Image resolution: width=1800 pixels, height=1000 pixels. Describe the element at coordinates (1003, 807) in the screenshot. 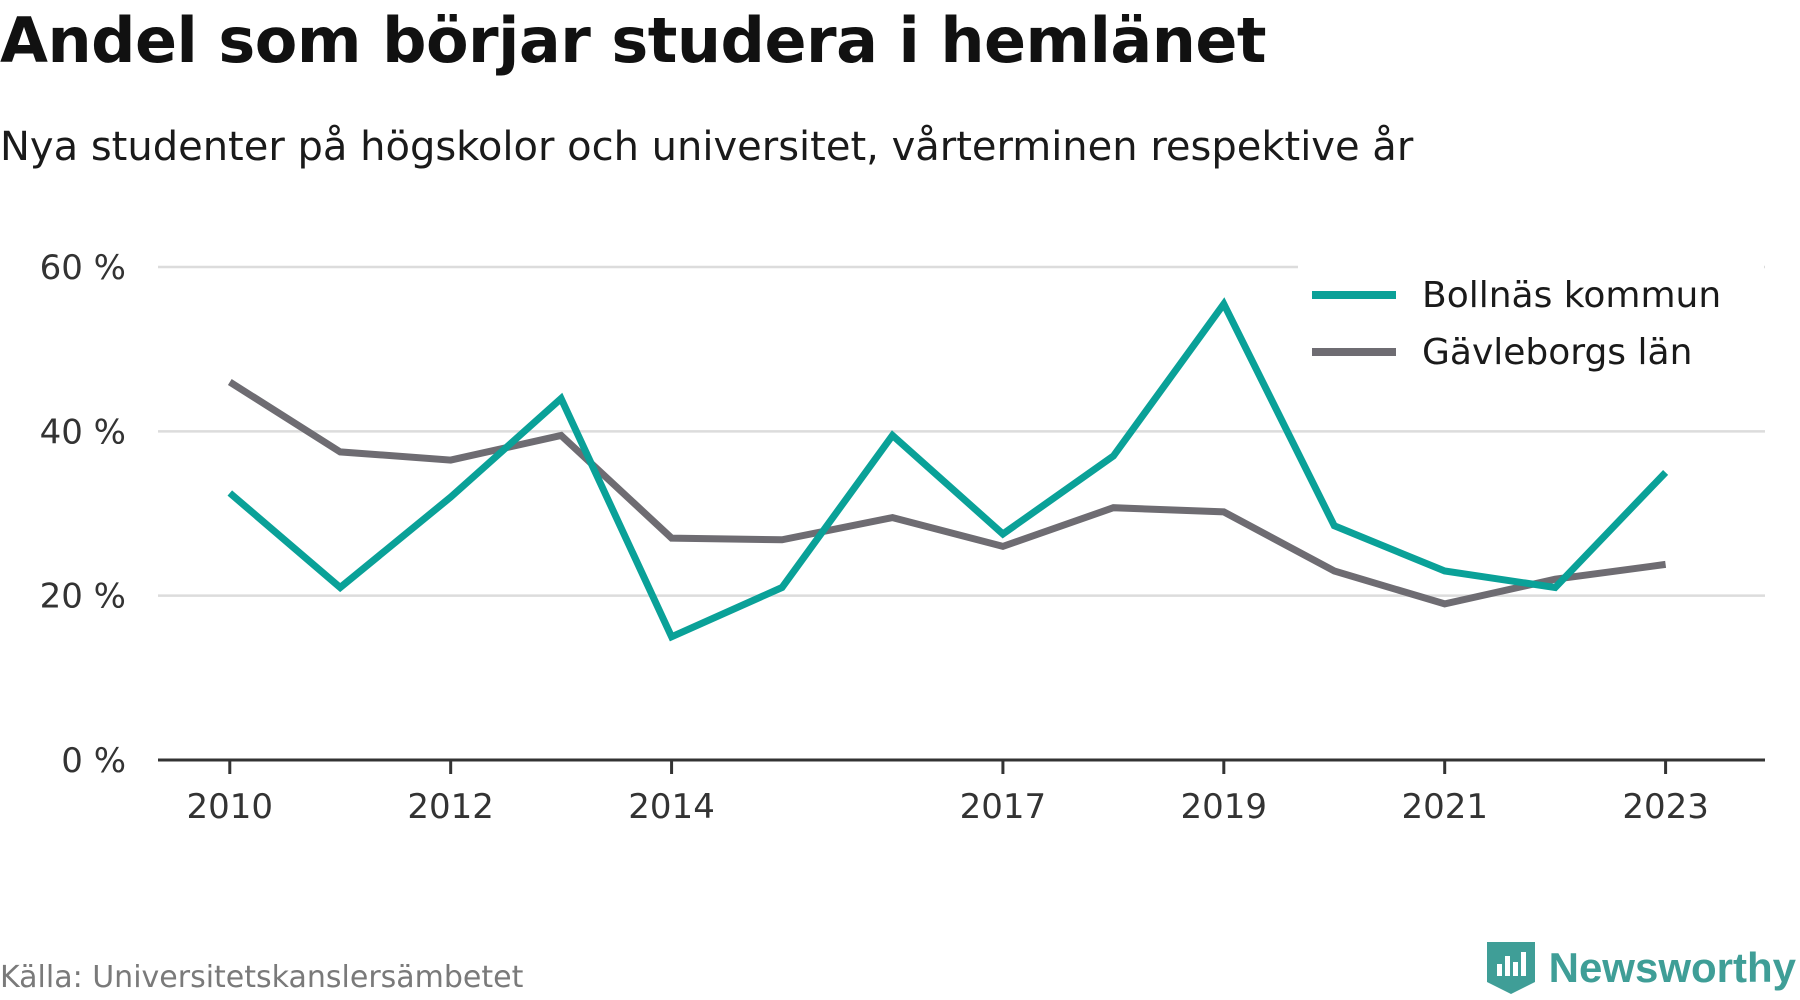

I see `x-tick-label: 2017` at that location.